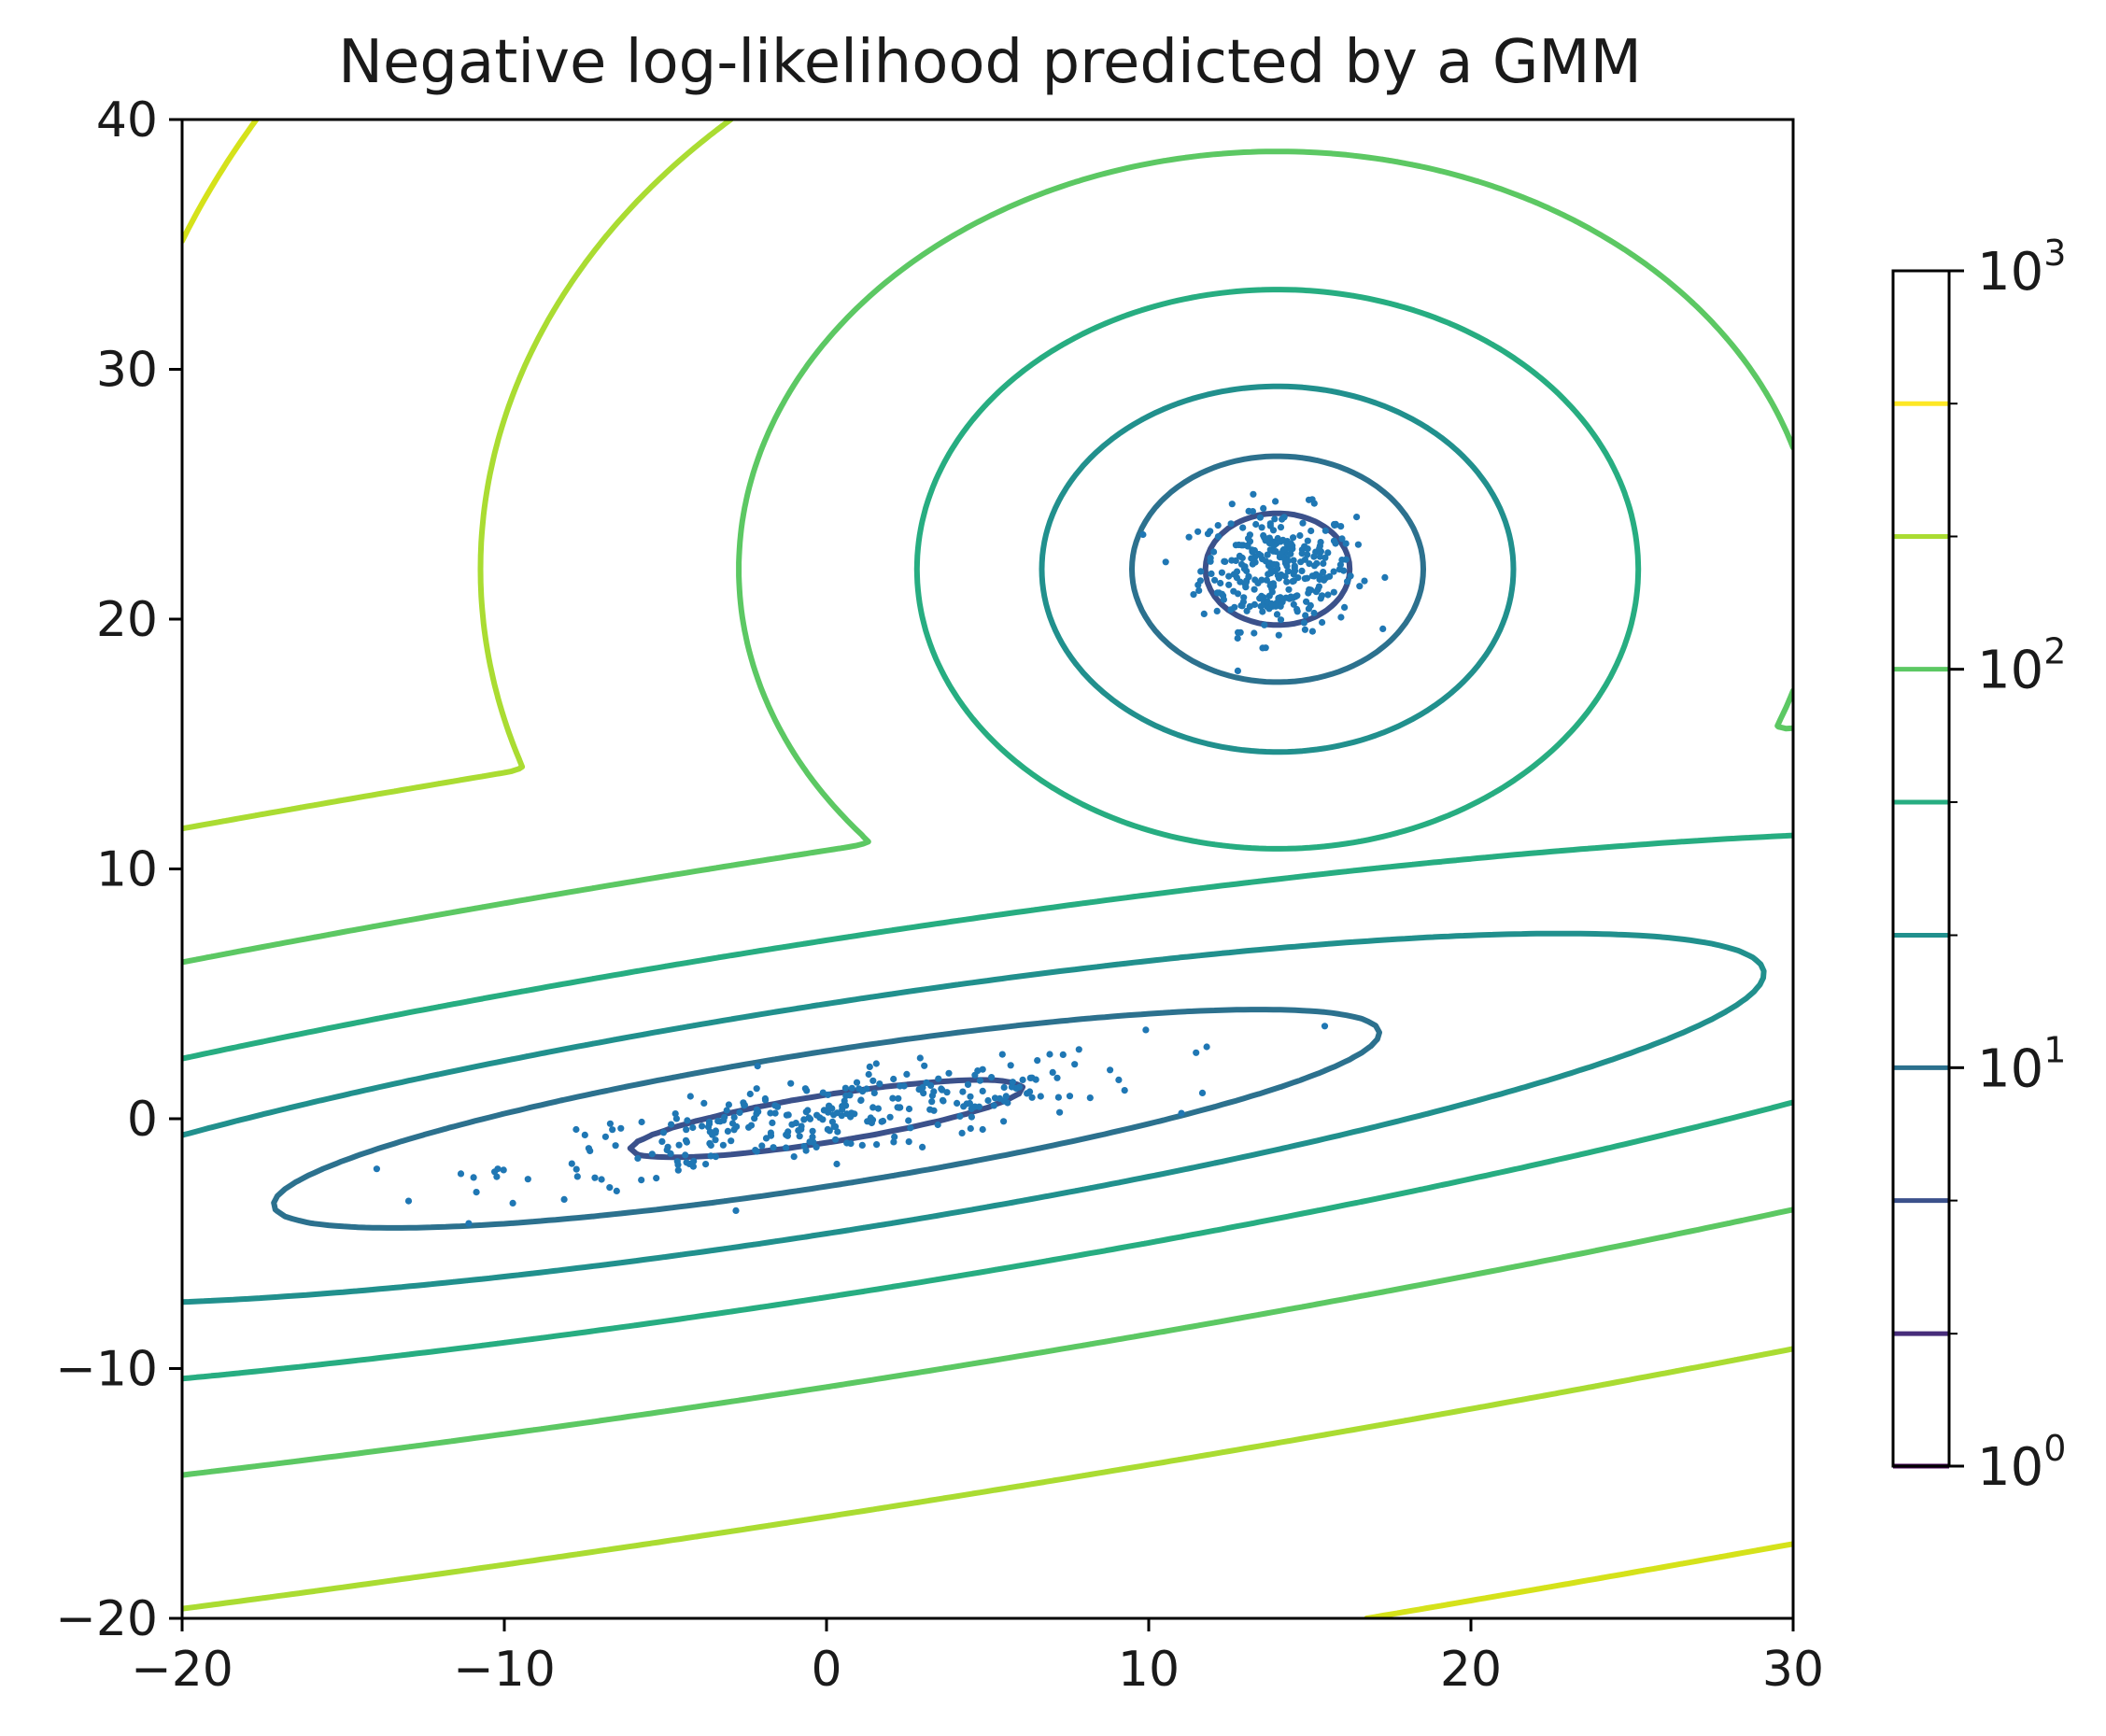 The image size is (2106, 1736). What do you see at coordinates (127, 620) in the screenshot?
I see `y-tick-label: 20` at bounding box center [127, 620].